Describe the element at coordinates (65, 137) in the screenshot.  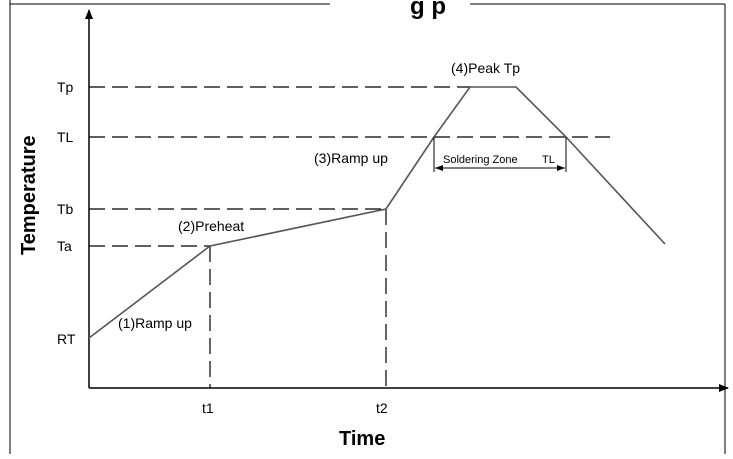
I see `y-label-tl: TL` at that location.